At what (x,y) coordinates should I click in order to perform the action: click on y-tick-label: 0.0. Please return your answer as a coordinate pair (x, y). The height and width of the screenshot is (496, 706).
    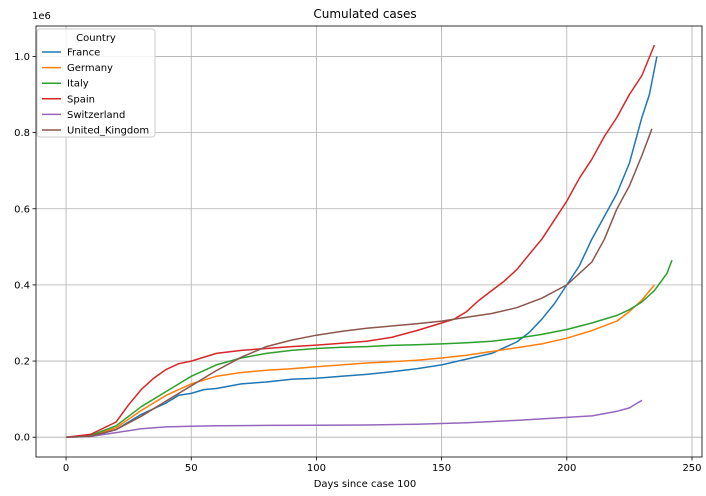
    Looking at the image, I should click on (22, 438).